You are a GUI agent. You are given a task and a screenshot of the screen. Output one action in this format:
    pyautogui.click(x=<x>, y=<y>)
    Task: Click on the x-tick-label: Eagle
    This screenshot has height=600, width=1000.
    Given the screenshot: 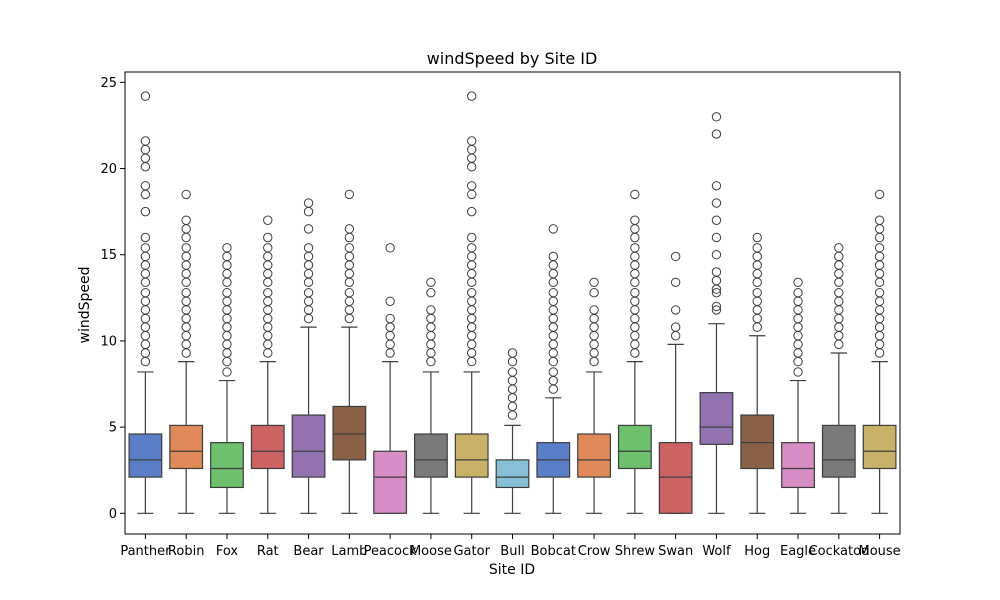 What is the action you would take?
    pyautogui.click(x=798, y=551)
    